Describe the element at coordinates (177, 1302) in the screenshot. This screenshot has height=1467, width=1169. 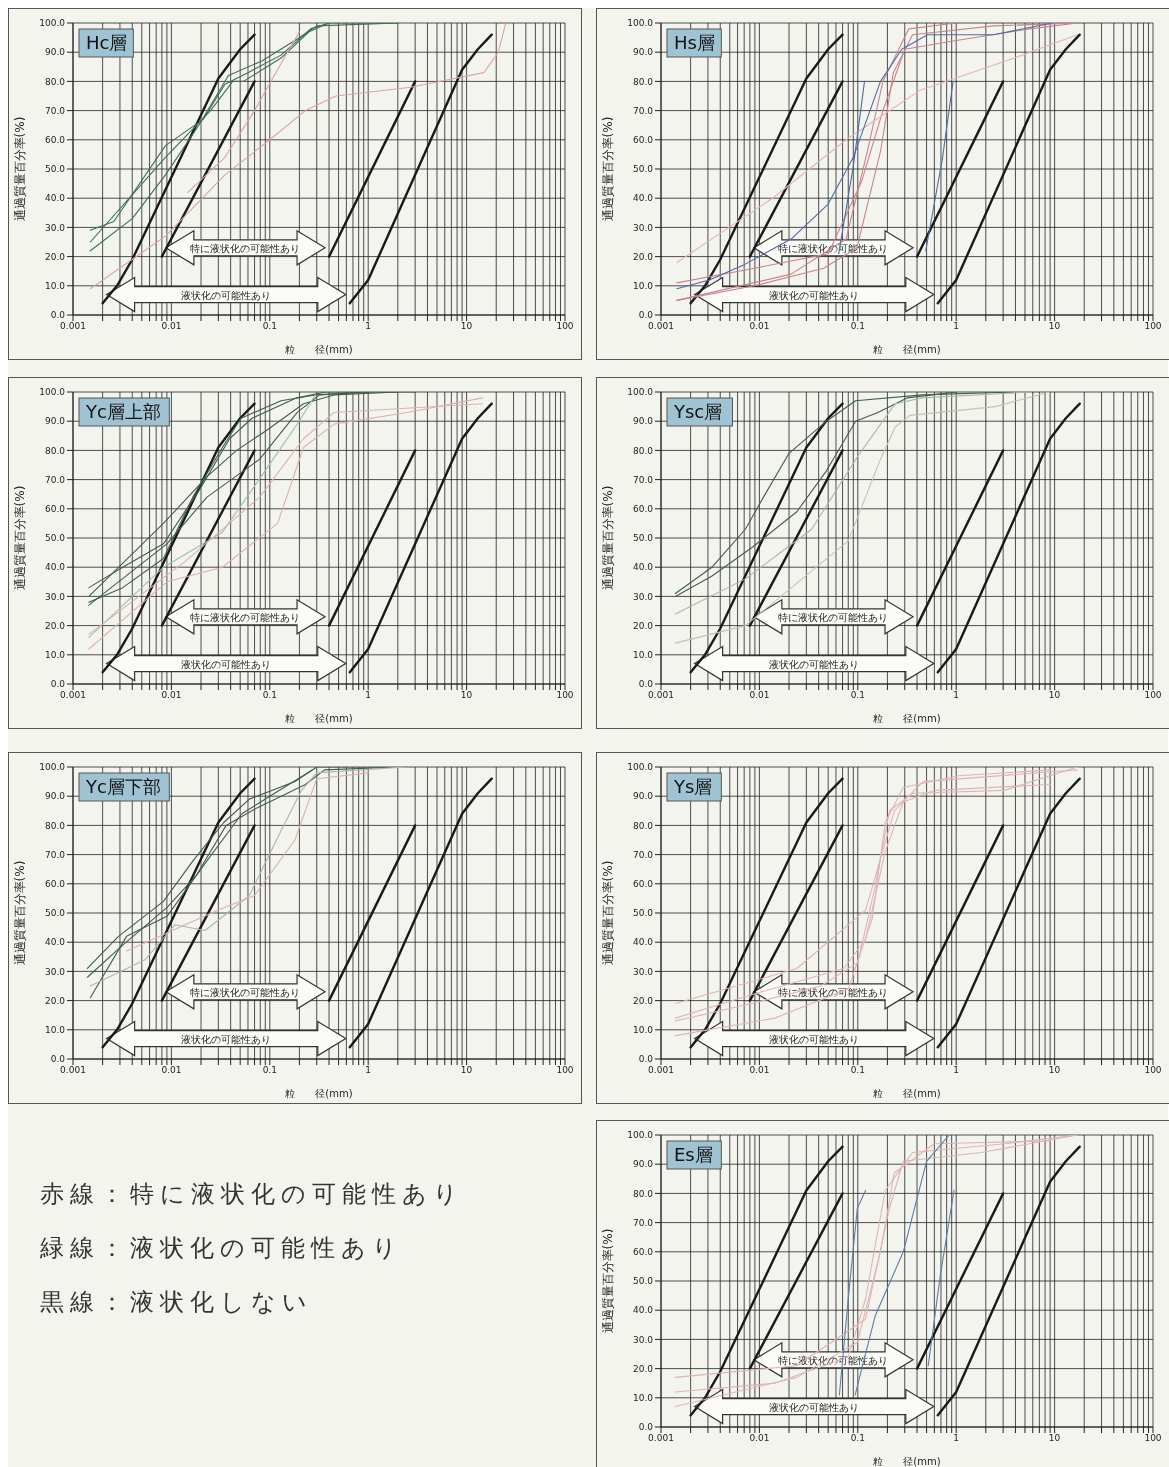
I see `text: 黒線：液状化しない` at that location.